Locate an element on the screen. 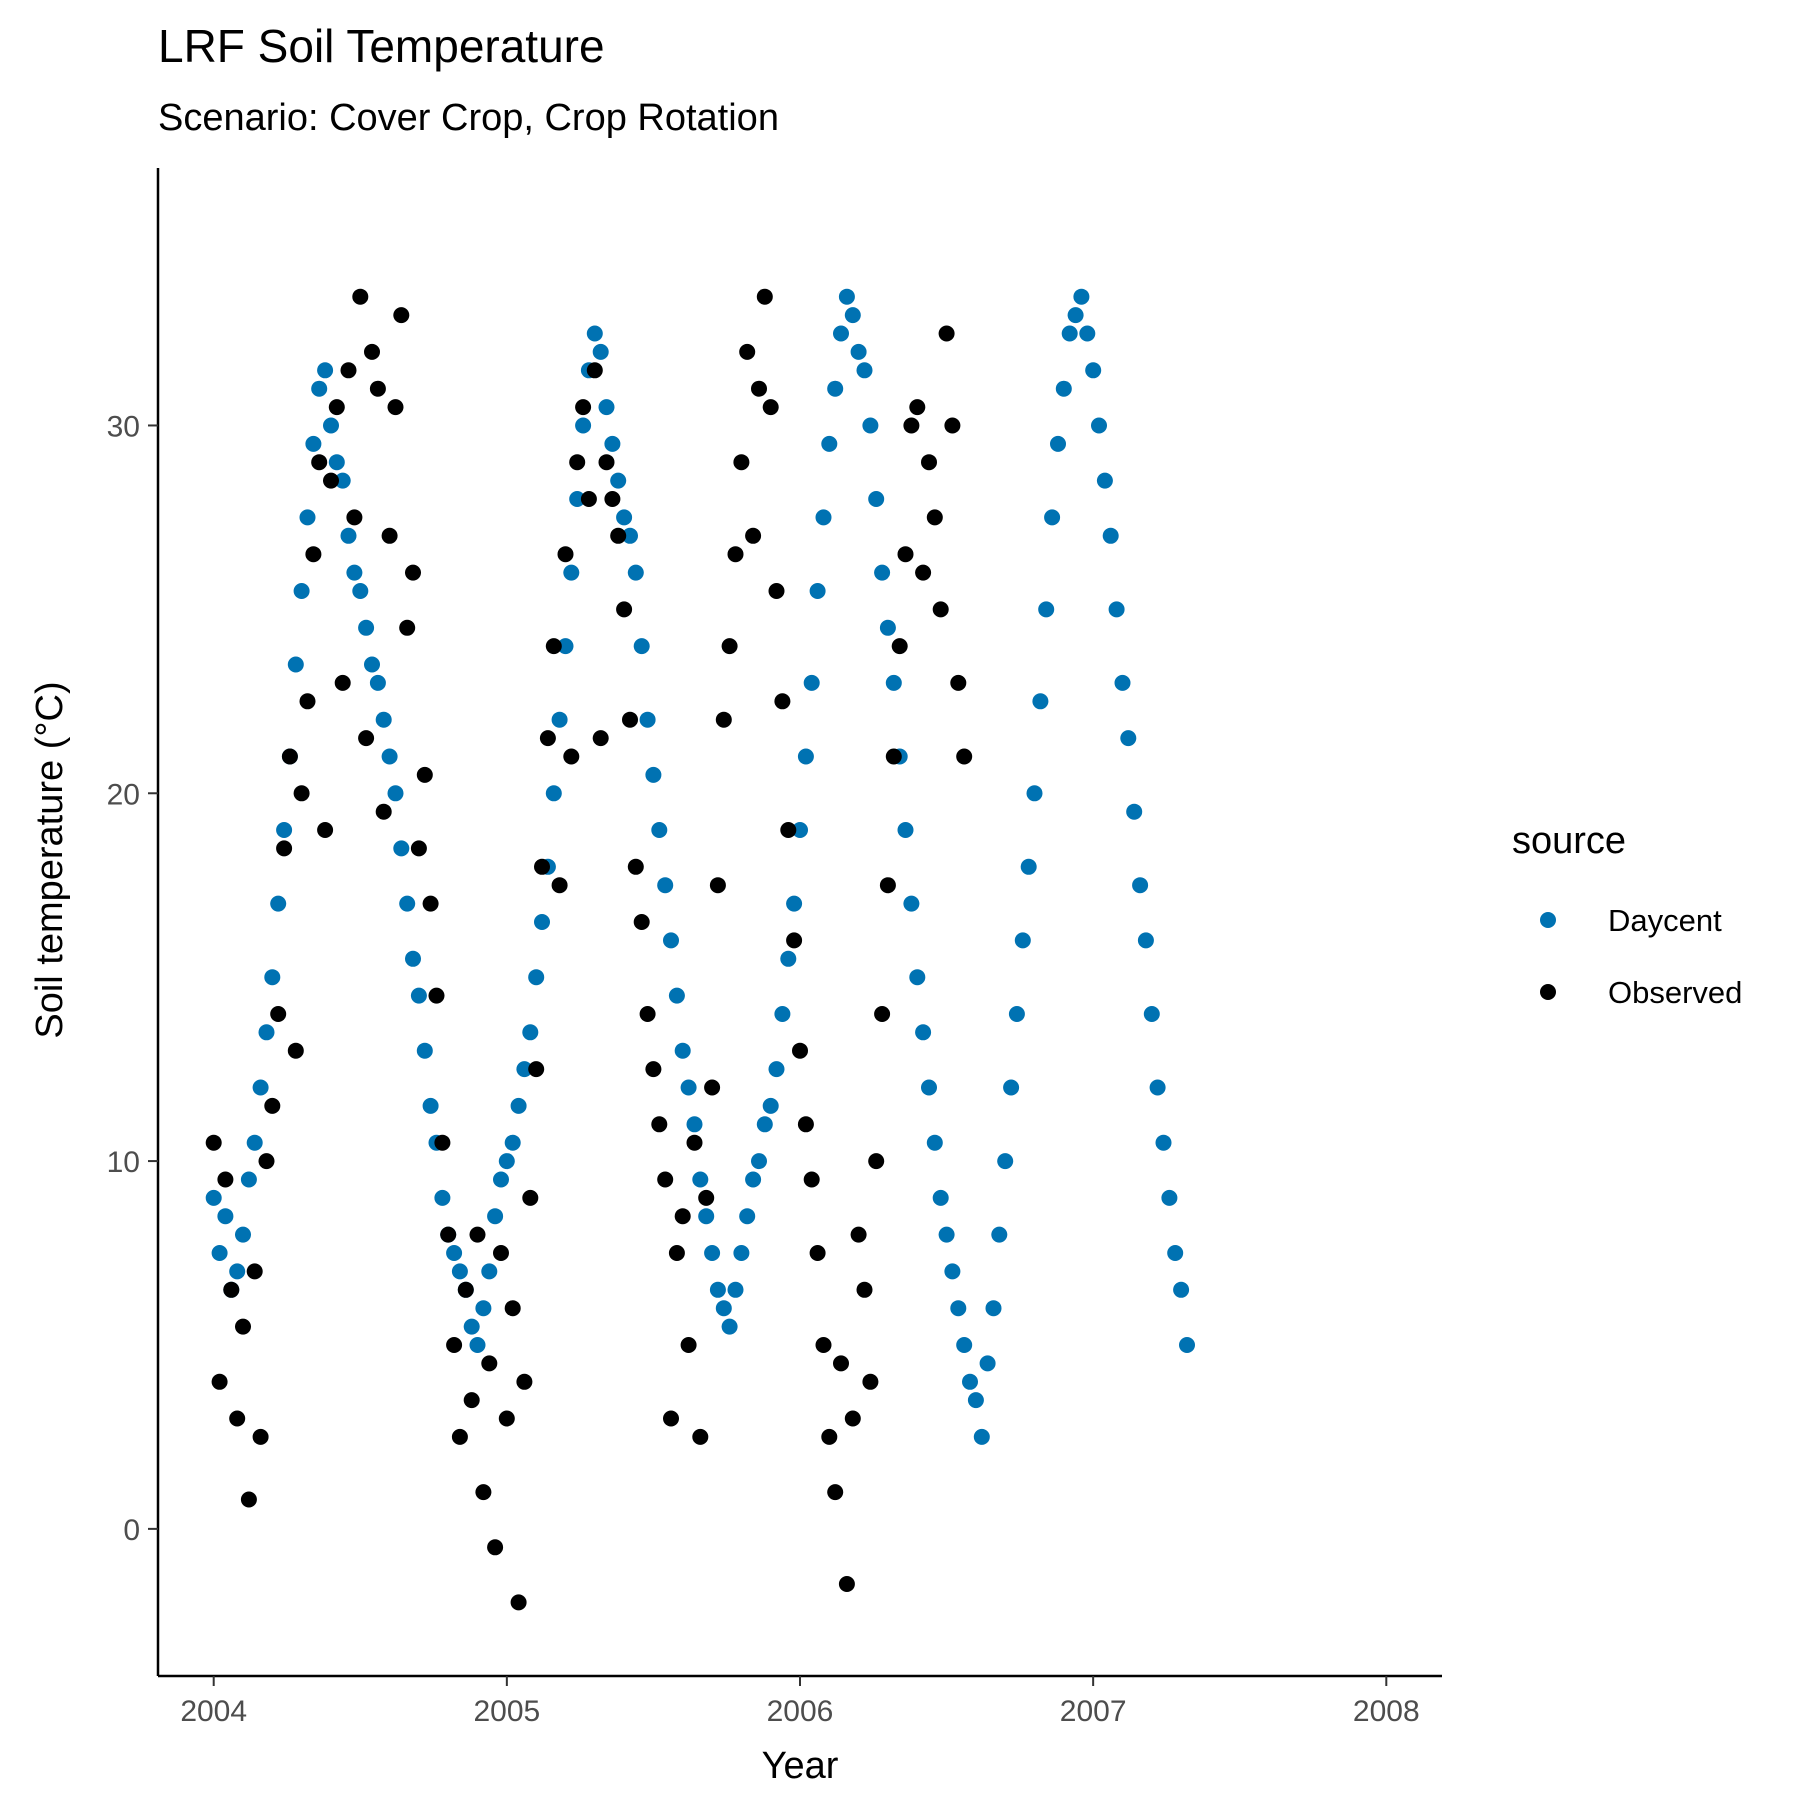 The image size is (1800, 1800). y-axis-title: Soil temperature (°C) is located at coordinates (50, 859).